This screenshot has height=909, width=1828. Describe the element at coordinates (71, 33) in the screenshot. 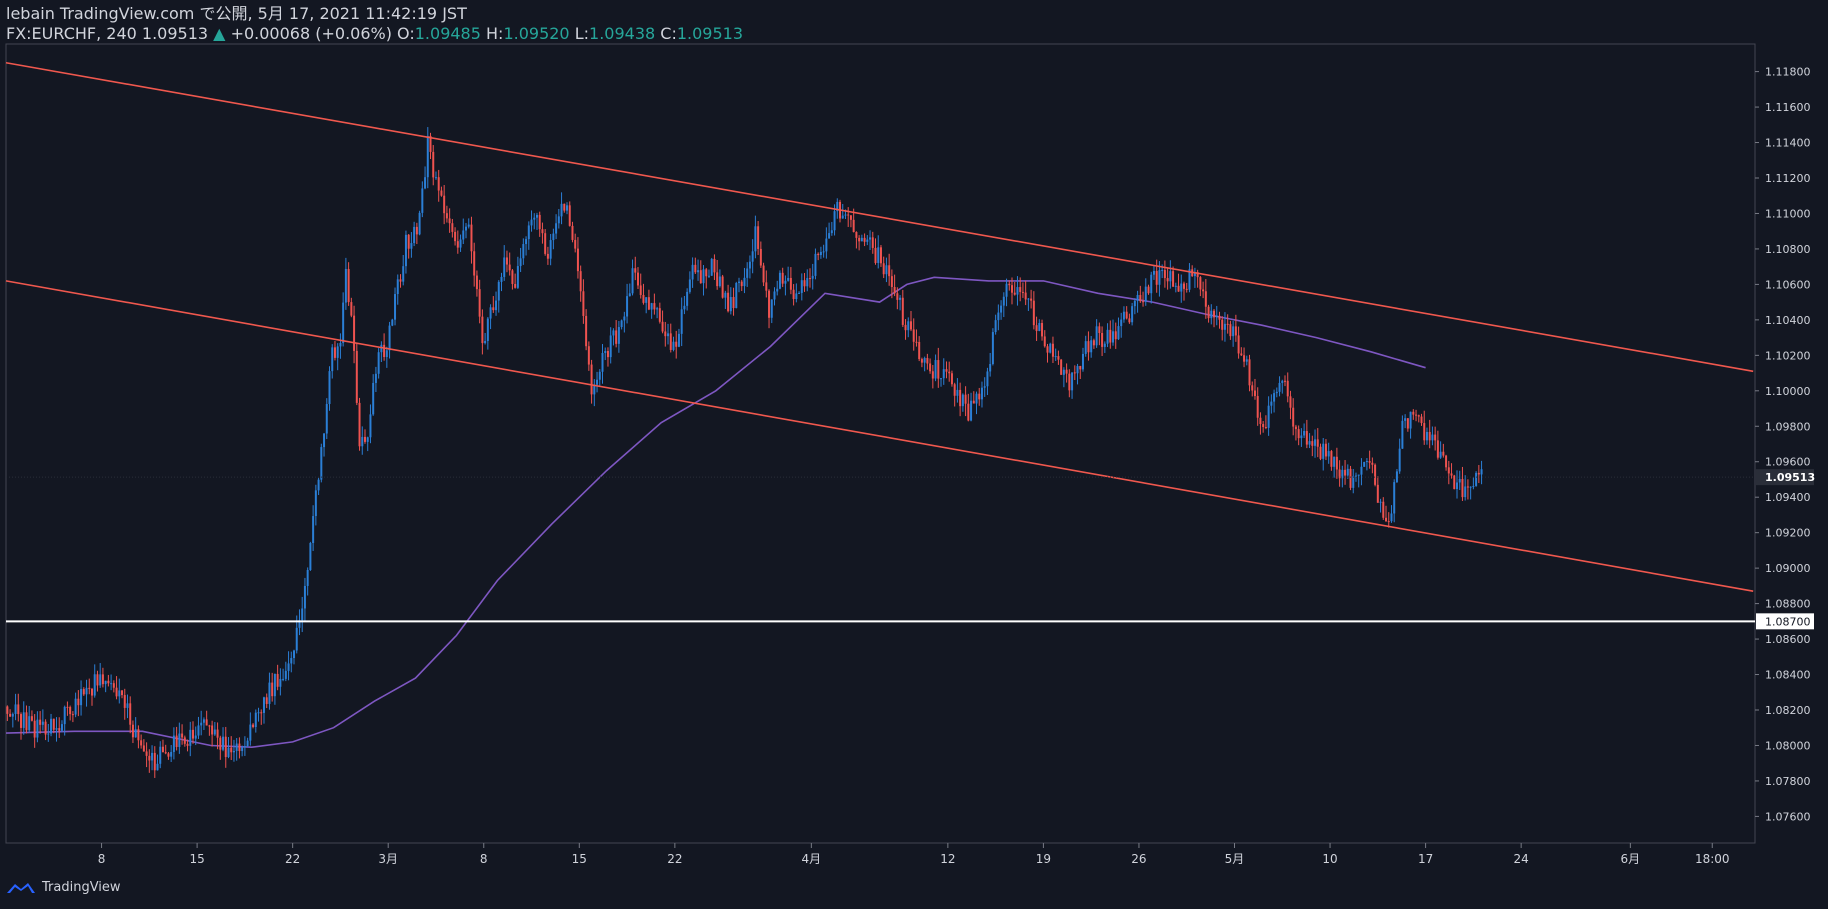

I see `symbol-label: FX:EURCHF, 240` at that location.